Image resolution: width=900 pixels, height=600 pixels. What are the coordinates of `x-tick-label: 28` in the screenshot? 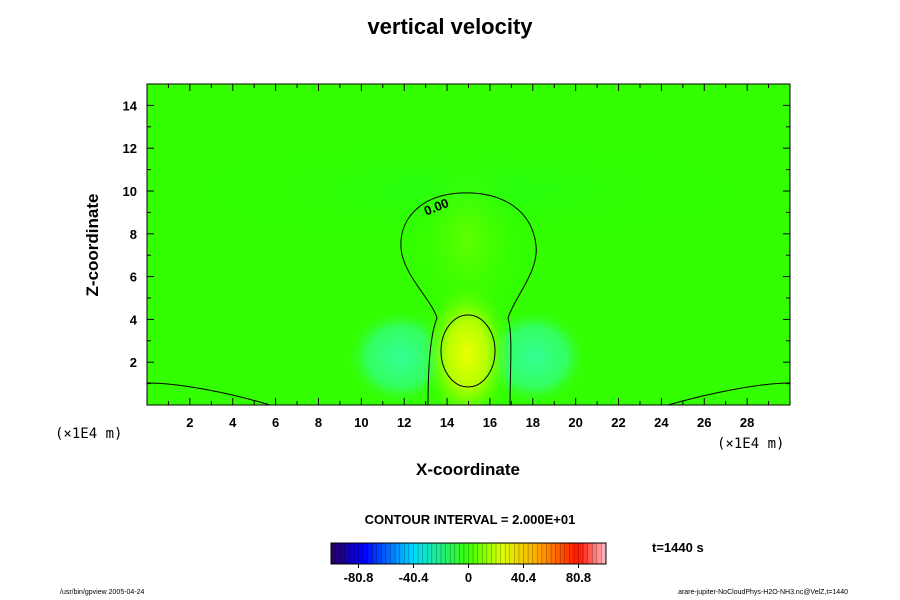 It's located at (747, 422).